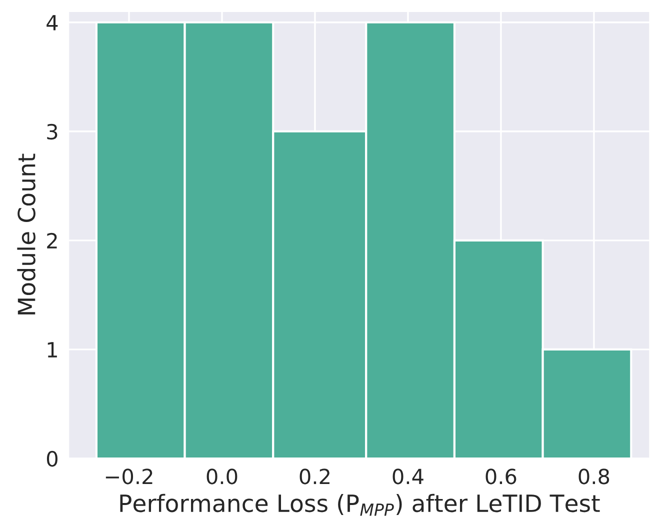 The width and height of the screenshot is (653, 521). What do you see at coordinates (408, 476) in the screenshot?
I see `x-tick-label: 0.4` at bounding box center [408, 476].